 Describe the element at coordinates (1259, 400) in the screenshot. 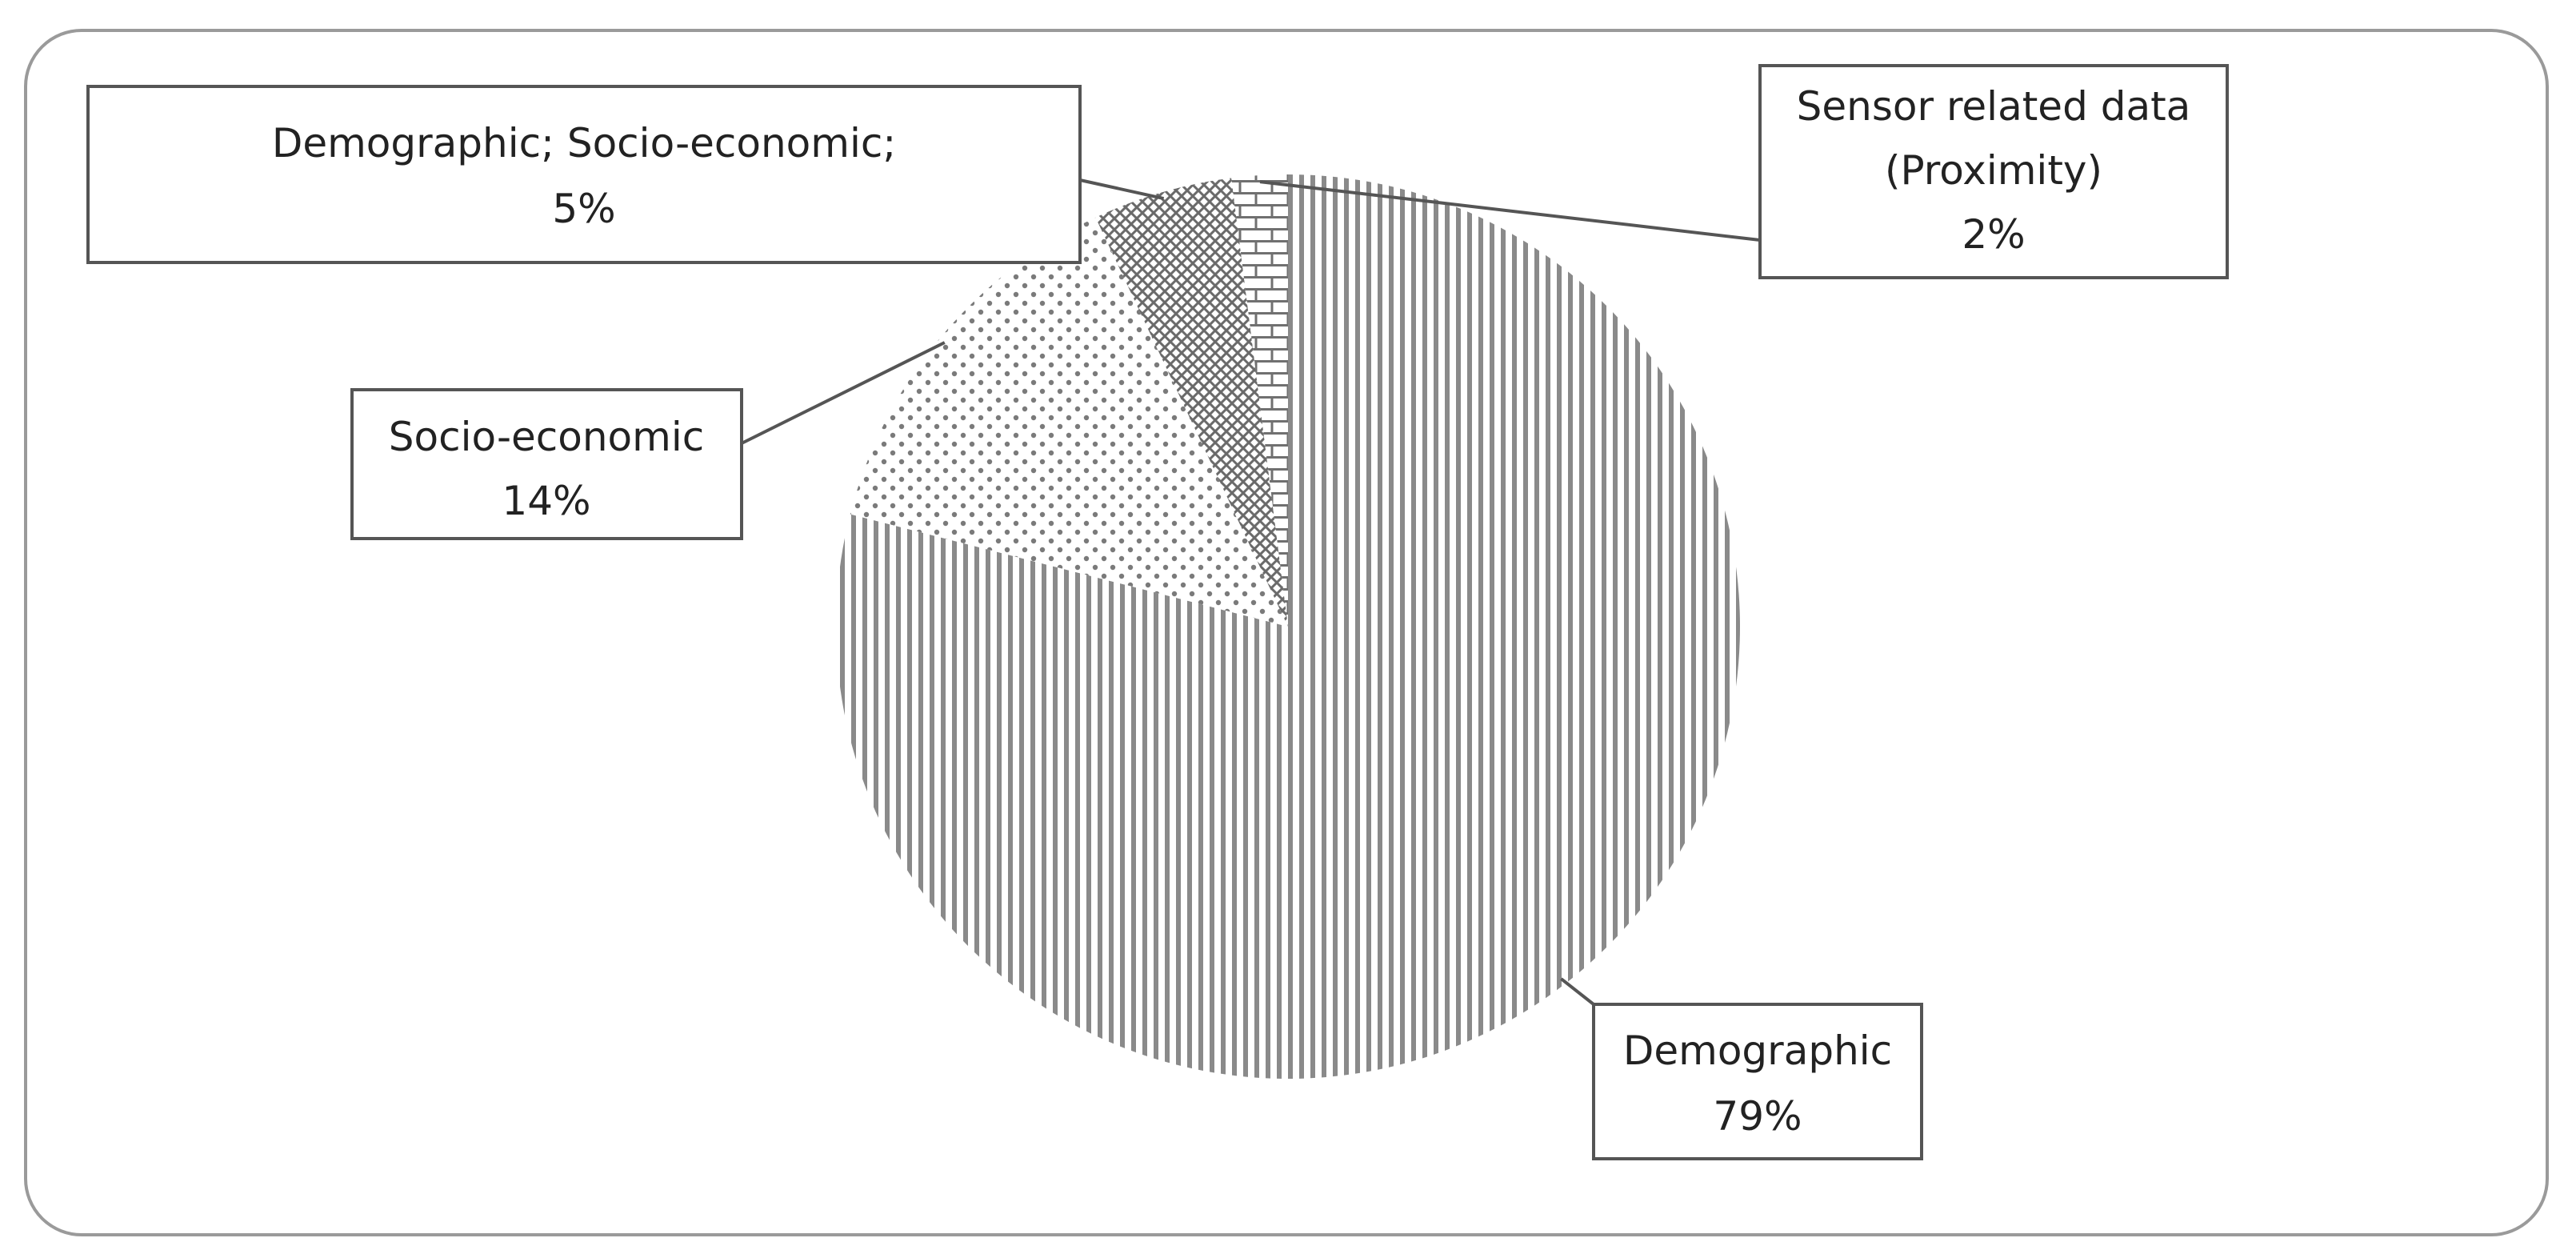

I see `pie-slice-sensor-related-data-proximity` at that location.